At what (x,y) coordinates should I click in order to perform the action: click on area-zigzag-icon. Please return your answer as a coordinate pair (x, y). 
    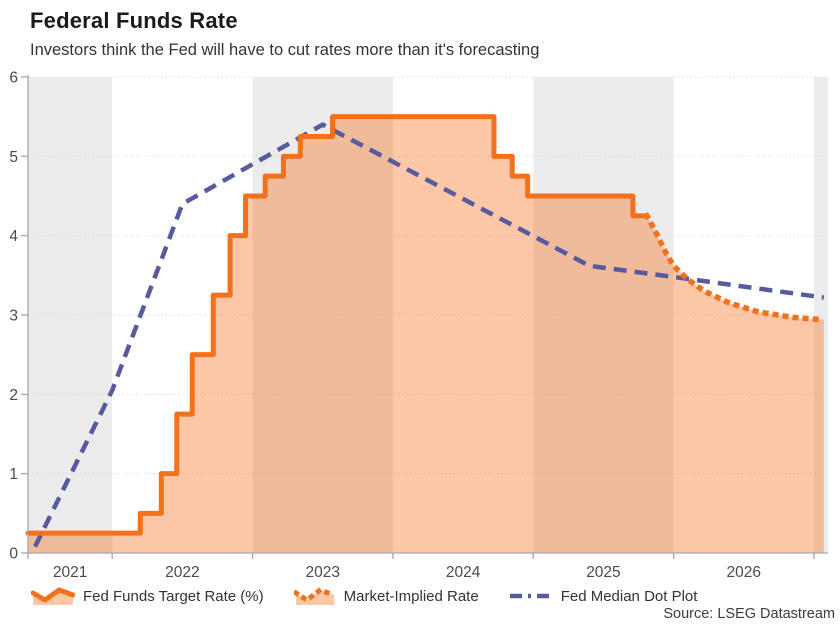
    Looking at the image, I should click on (53, 596).